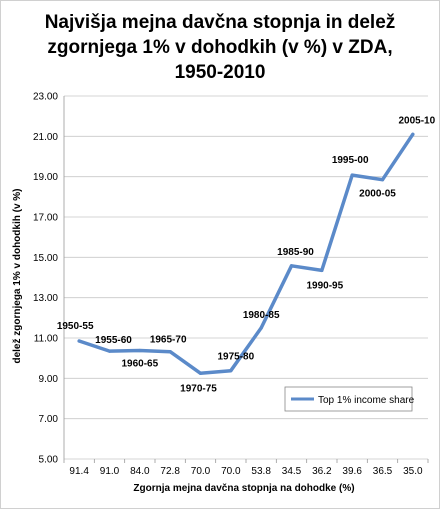 This screenshot has height=509, width=440. What do you see at coordinates (220, 72) in the screenshot?
I see `chart-title-line-3: 1950-2010` at bounding box center [220, 72].